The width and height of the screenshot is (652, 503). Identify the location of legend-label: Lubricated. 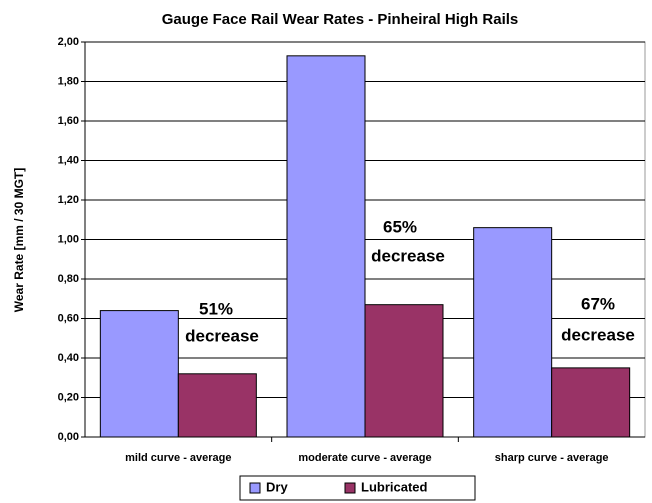
(394, 486).